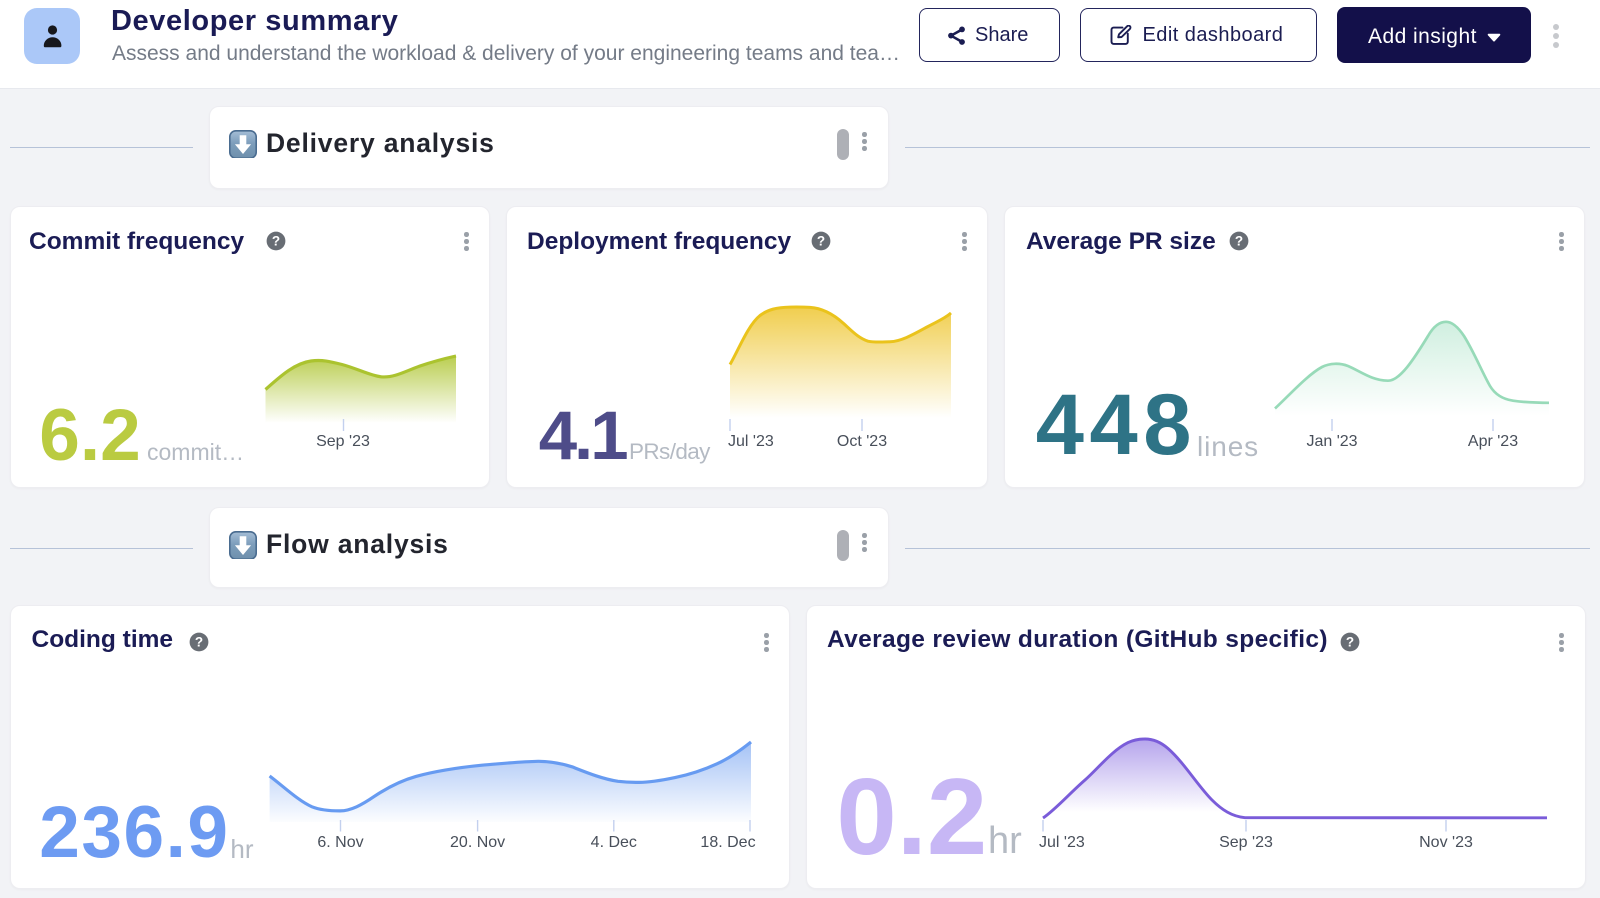  What do you see at coordinates (340, 842) in the screenshot?
I see `svg-text: 6. Nov` at bounding box center [340, 842].